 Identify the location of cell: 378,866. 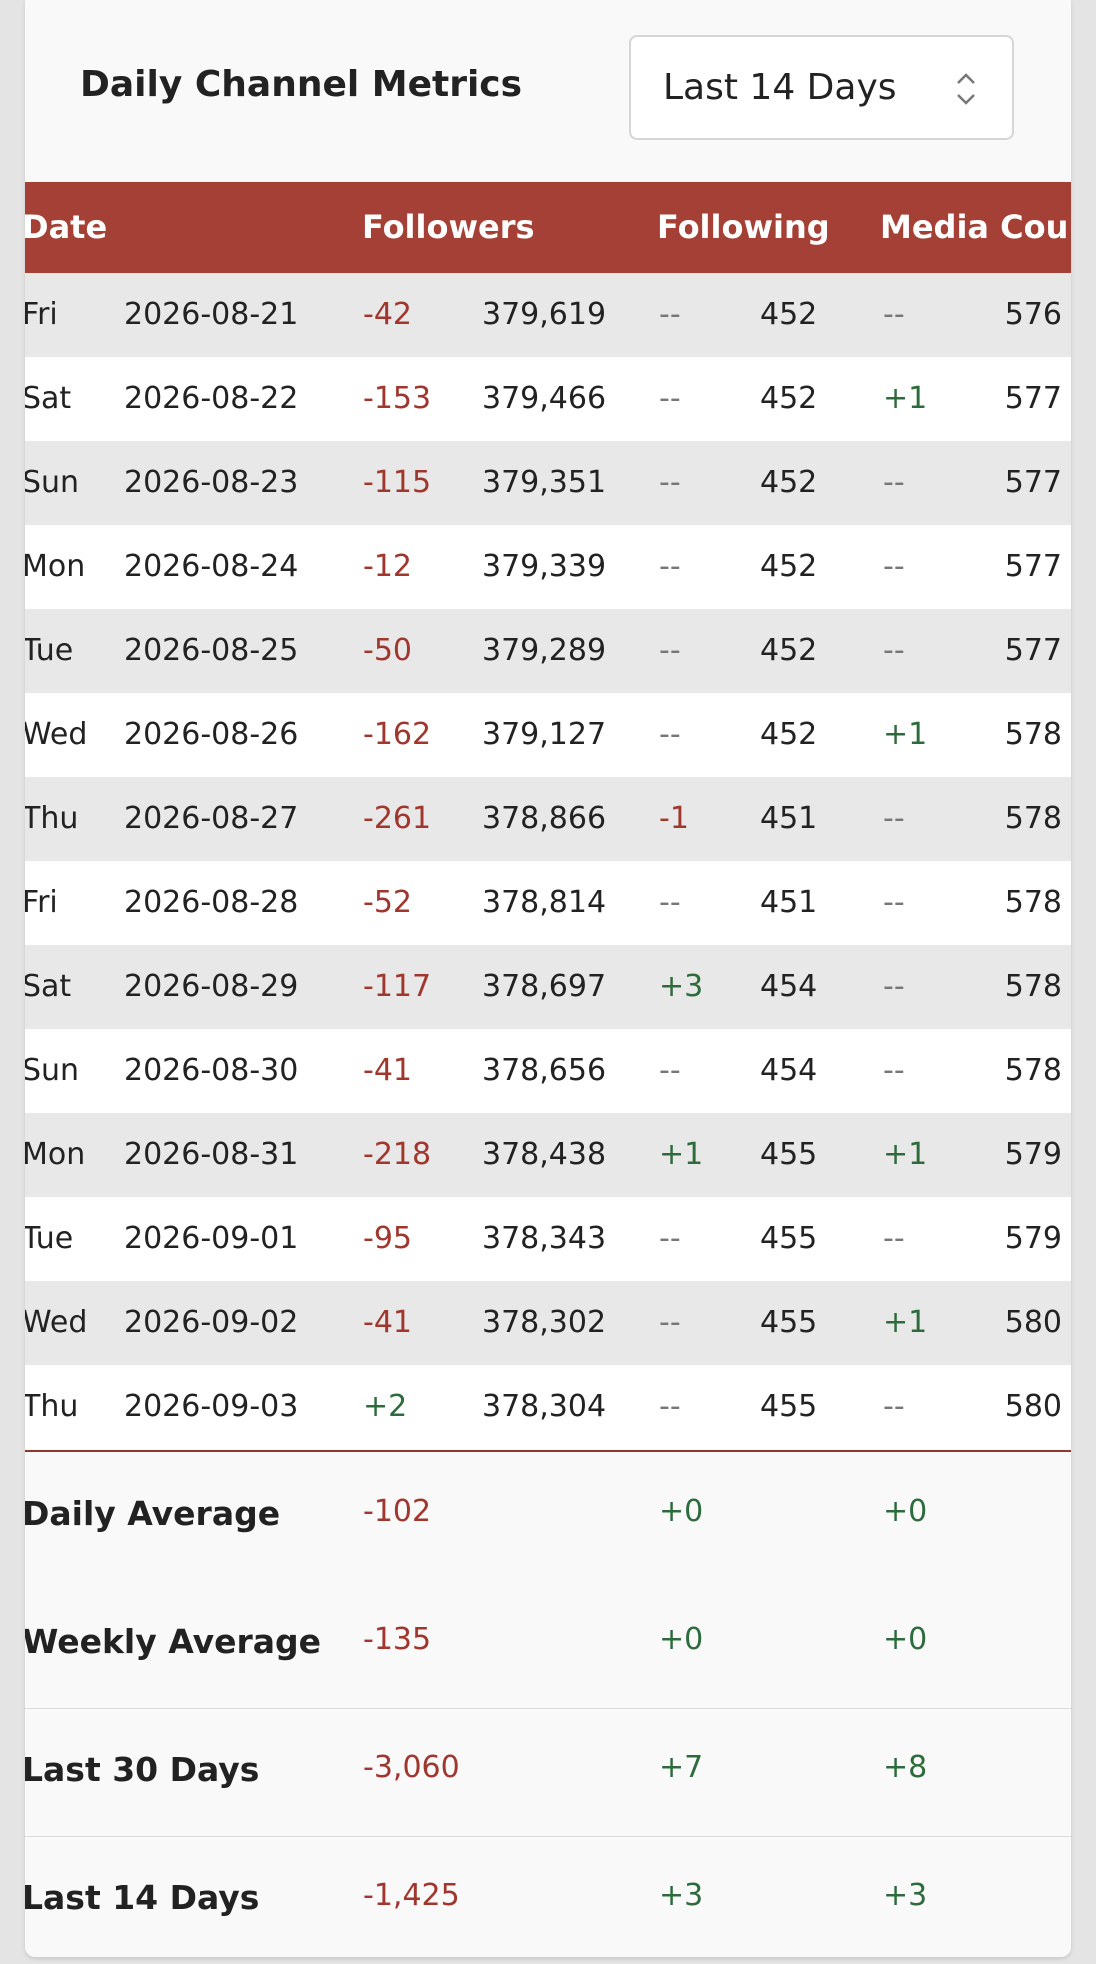
(544, 818).